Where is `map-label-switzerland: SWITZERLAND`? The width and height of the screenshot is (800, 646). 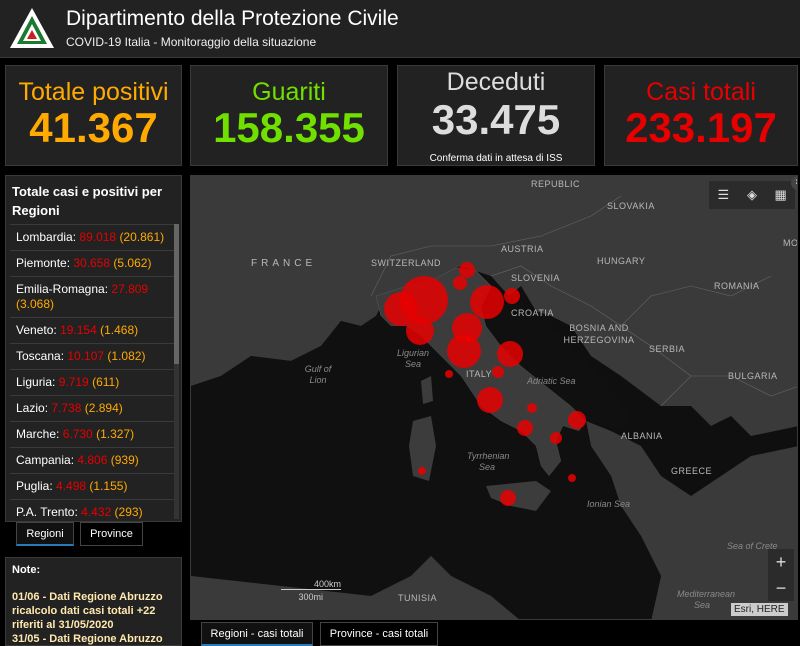
map-label-switzerland: SWITZERLAND is located at coordinates (406, 263).